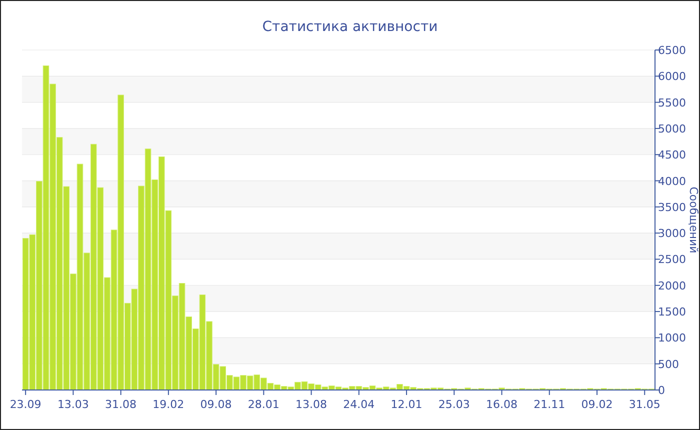 Image resolution: width=700 pixels, height=430 pixels. Describe the element at coordinates (672, 233) in the screenshot. I see `y-tick-label: 3000` at that location.